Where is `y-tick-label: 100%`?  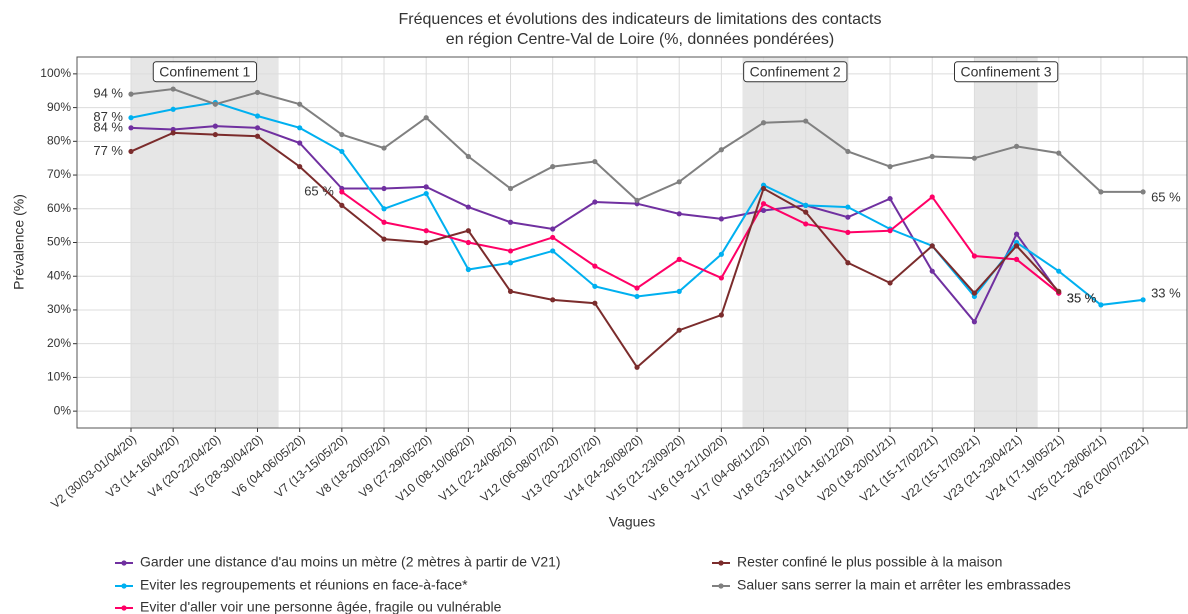 y-tick-label: 100% is located at coordinates (55, 73).